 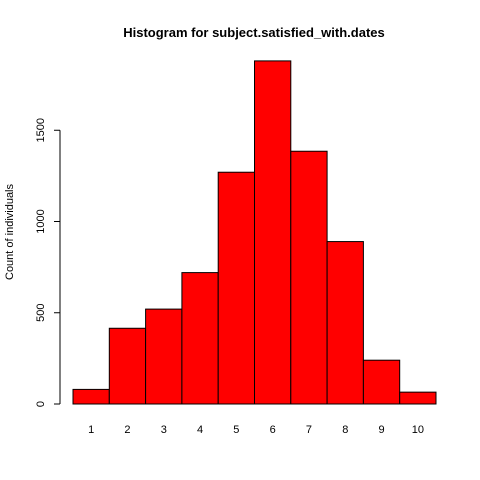 What do you see at coordinates (381, 430) in the screenshot?
I see `x-tick-label: 9` at bounding box center [381, 430].